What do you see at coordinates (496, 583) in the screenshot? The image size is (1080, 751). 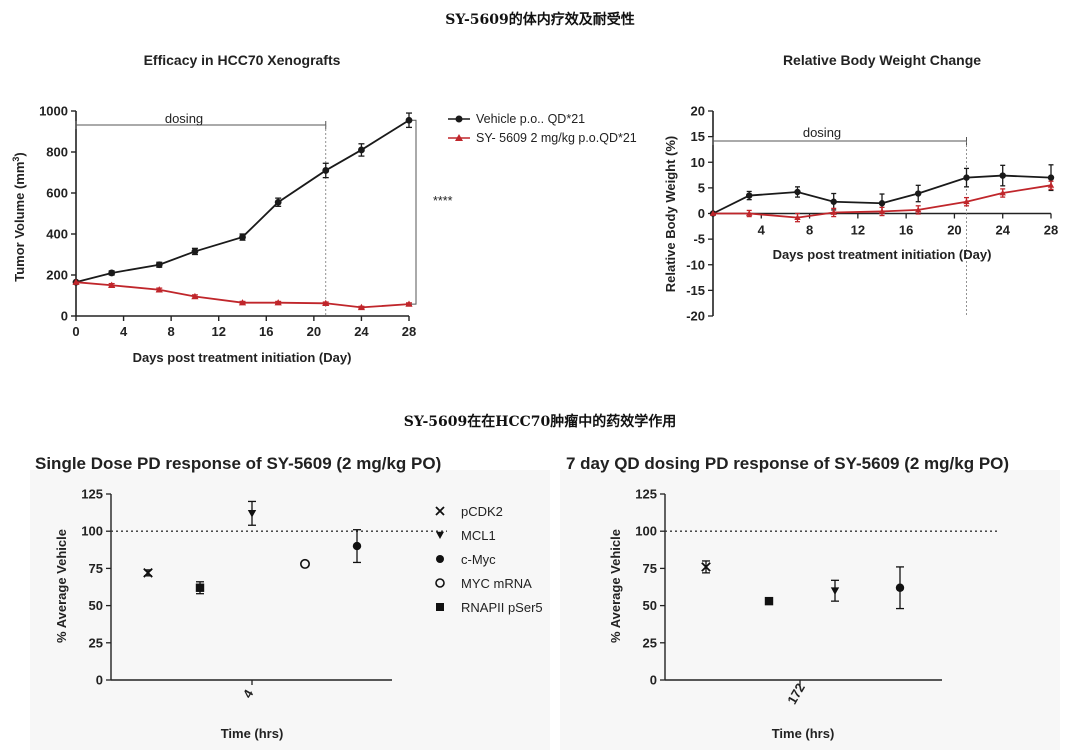 I see `pd-legend-label-open-circle: MYC mRNA` at bounding box center [496, 583].